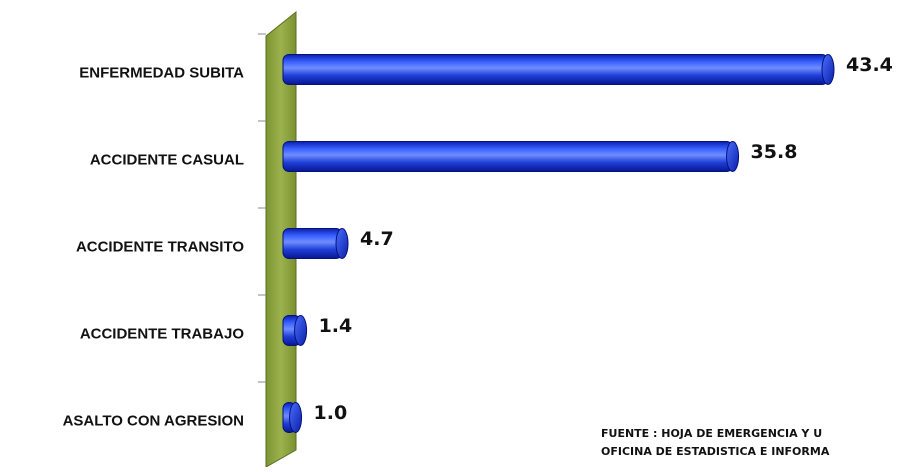 Image resolution: width=908 pixels, height=472 pixels. Describe the element at coordinates (160, 246) in the screenshot. I see `category-label-2: ACCIDENTE TRANSITO` at that location.